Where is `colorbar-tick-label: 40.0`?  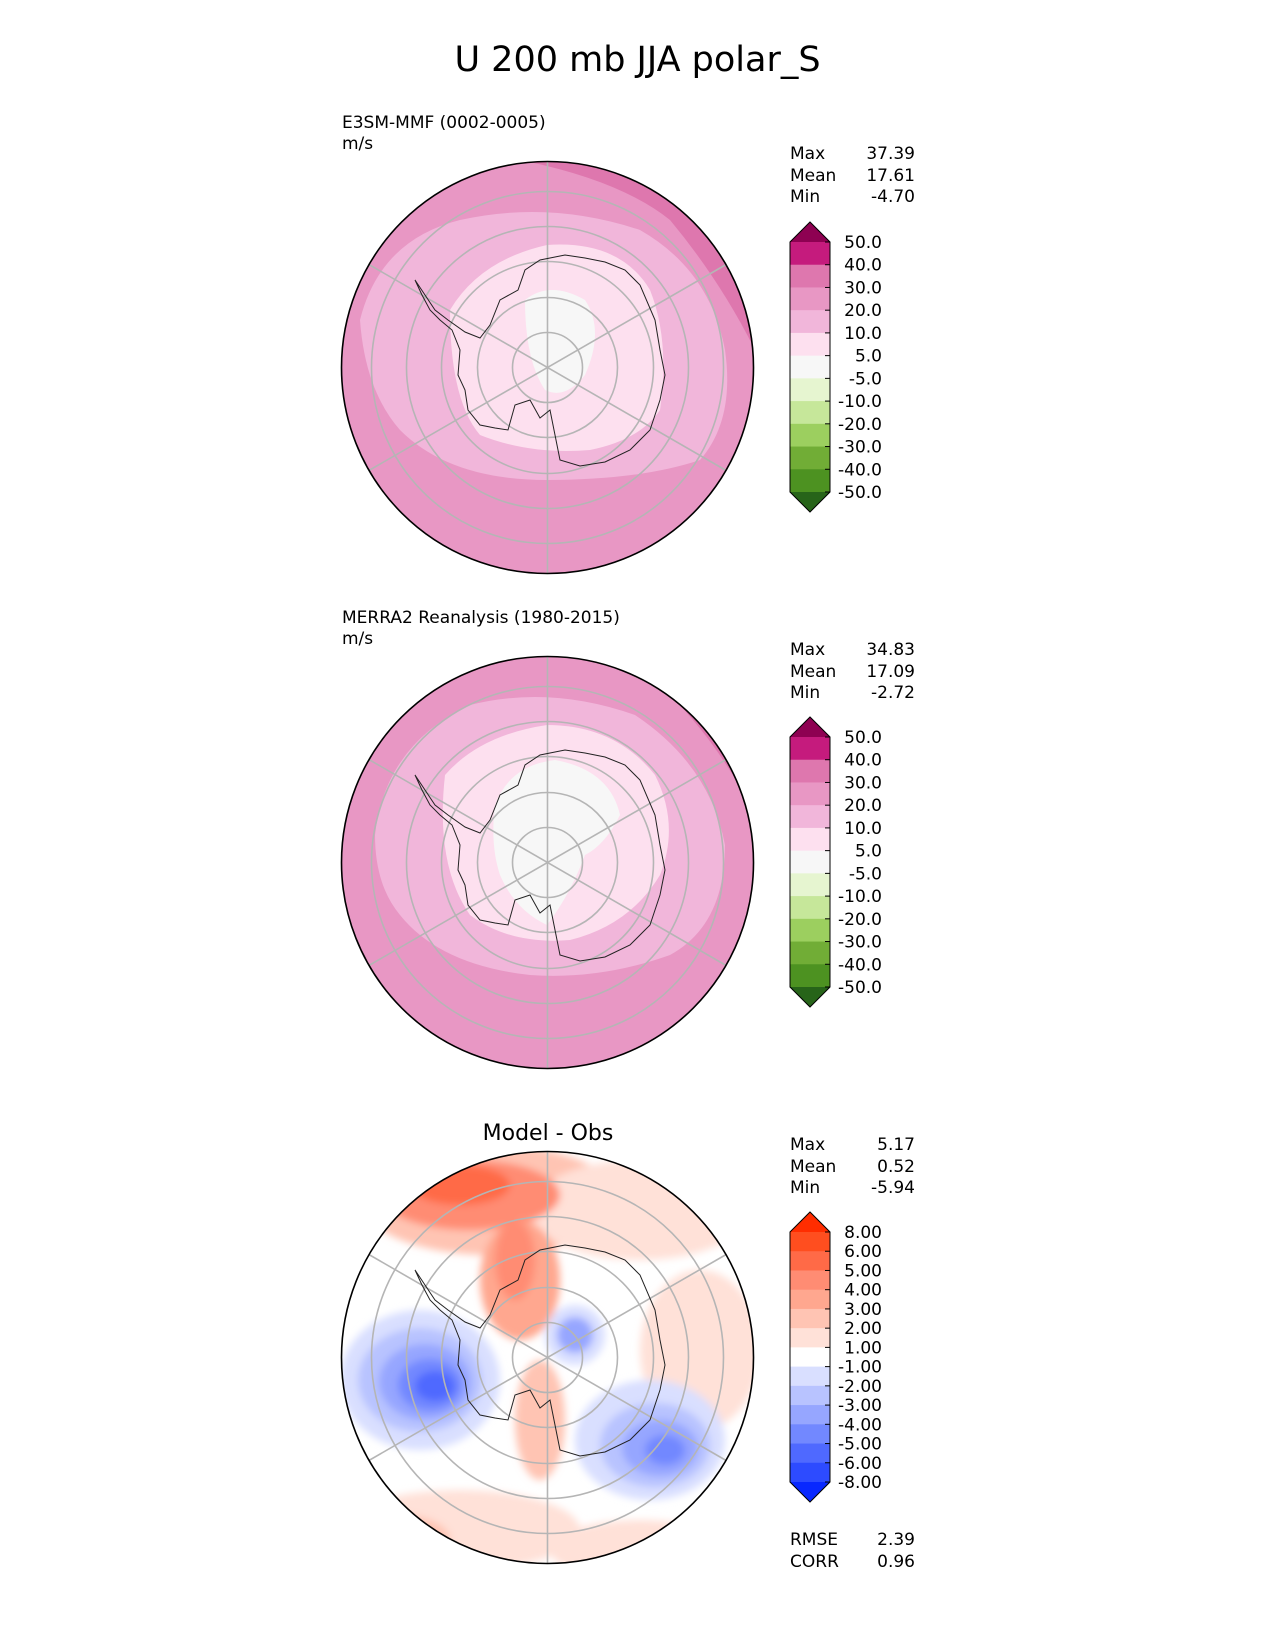 colorbar-tick-label: 40.0 is located at coordinates (863, 761).